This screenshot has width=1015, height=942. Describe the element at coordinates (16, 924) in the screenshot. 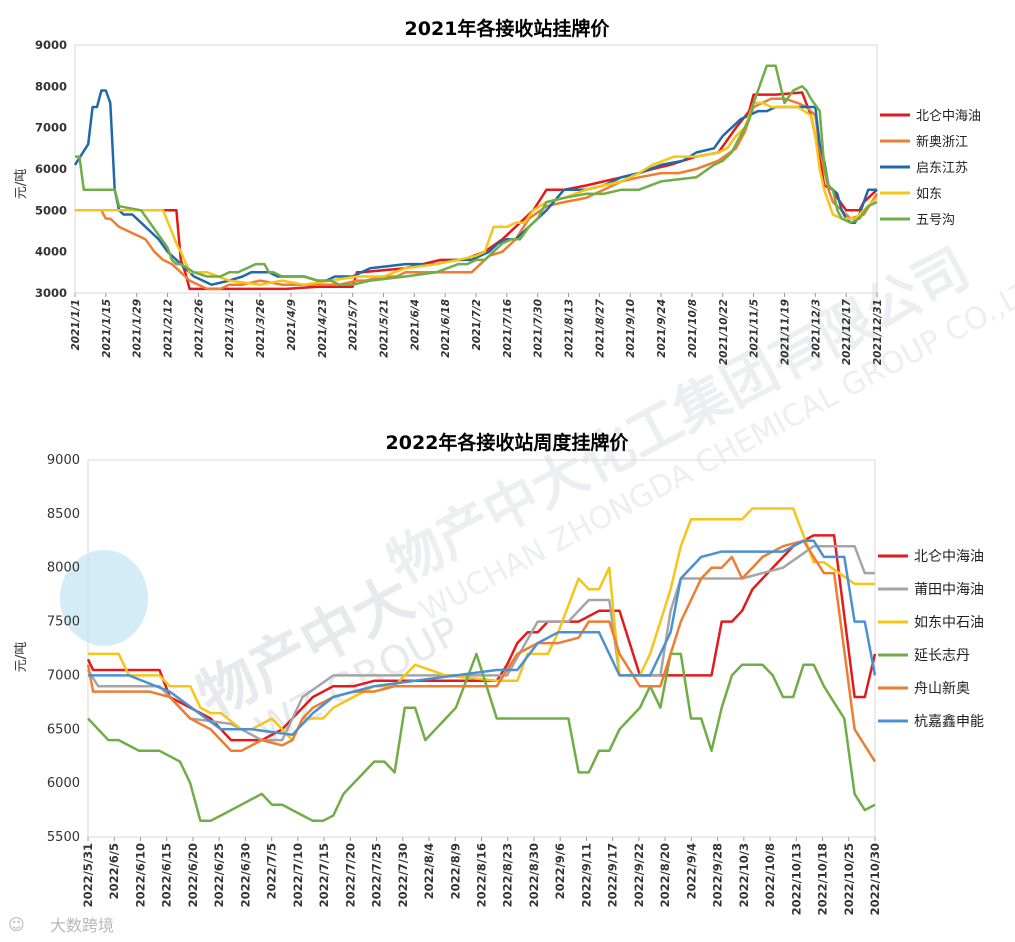

I see `logo-icon: ☺` at that location.